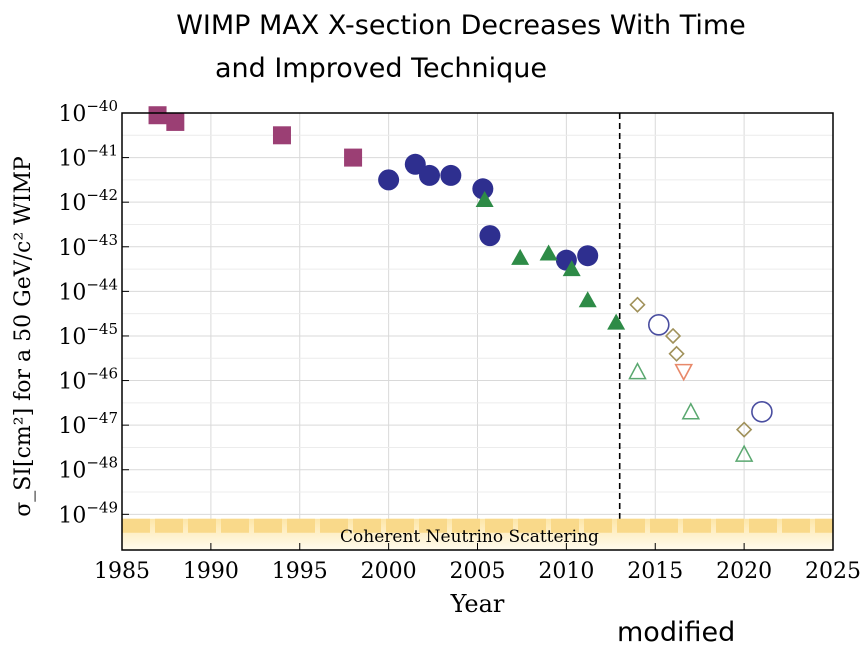 This screenshot has height=650, width=862. I want to click on y-axis-label-group: σ_SI[cm²] for a 50 GeV/c² WIMP, so click(23, 336).